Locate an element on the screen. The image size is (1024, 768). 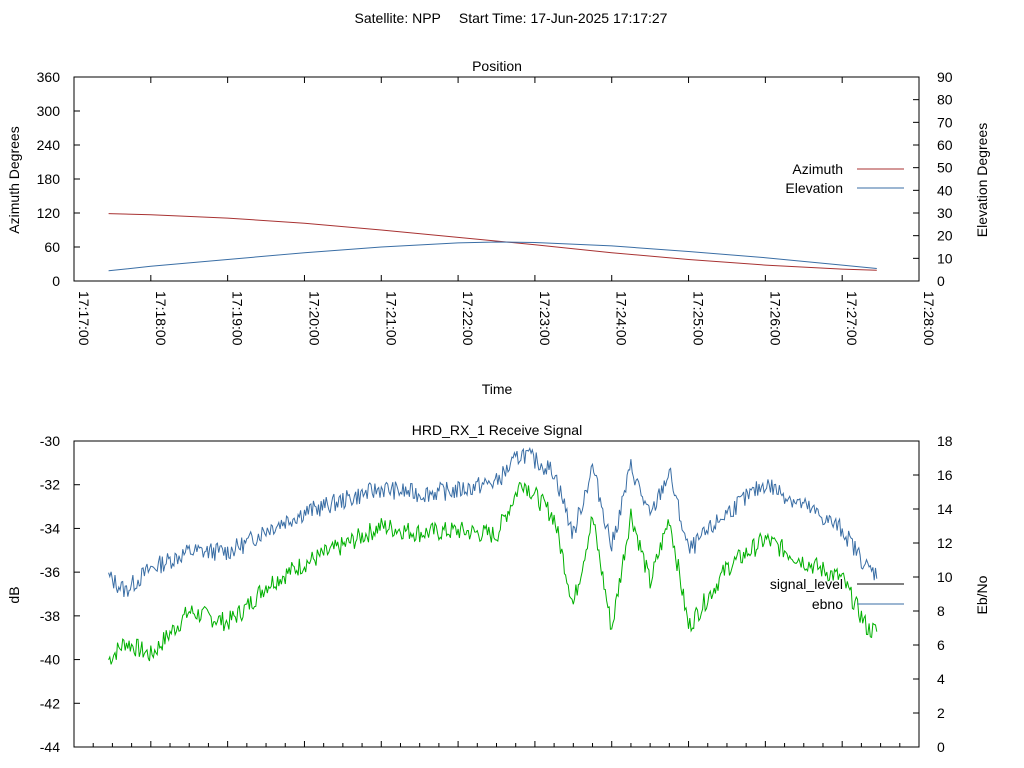
db-tick-label: -34 is located at coordinates (50, 528).